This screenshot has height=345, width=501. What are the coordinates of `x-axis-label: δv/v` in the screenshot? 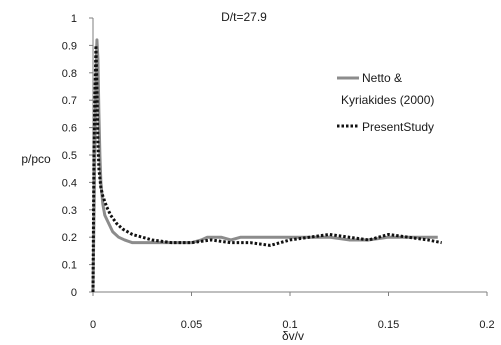 It's located at (293, 336).